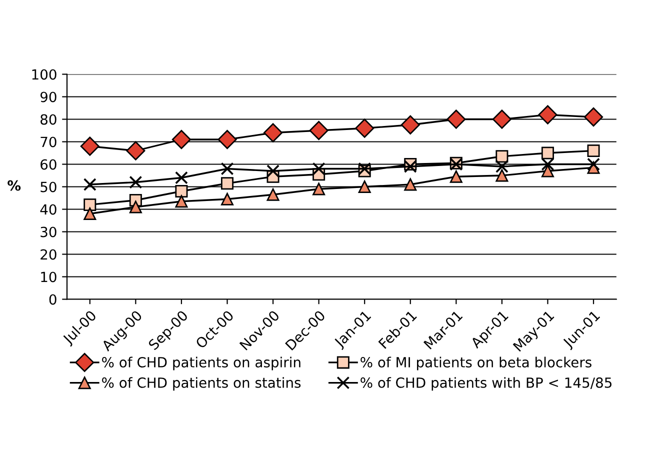 The image size is (670, 450). Describe the element at coordinates (476, 363) in the screenshot. I see `legend-label: % of MI patients on beta blockers` at that location.